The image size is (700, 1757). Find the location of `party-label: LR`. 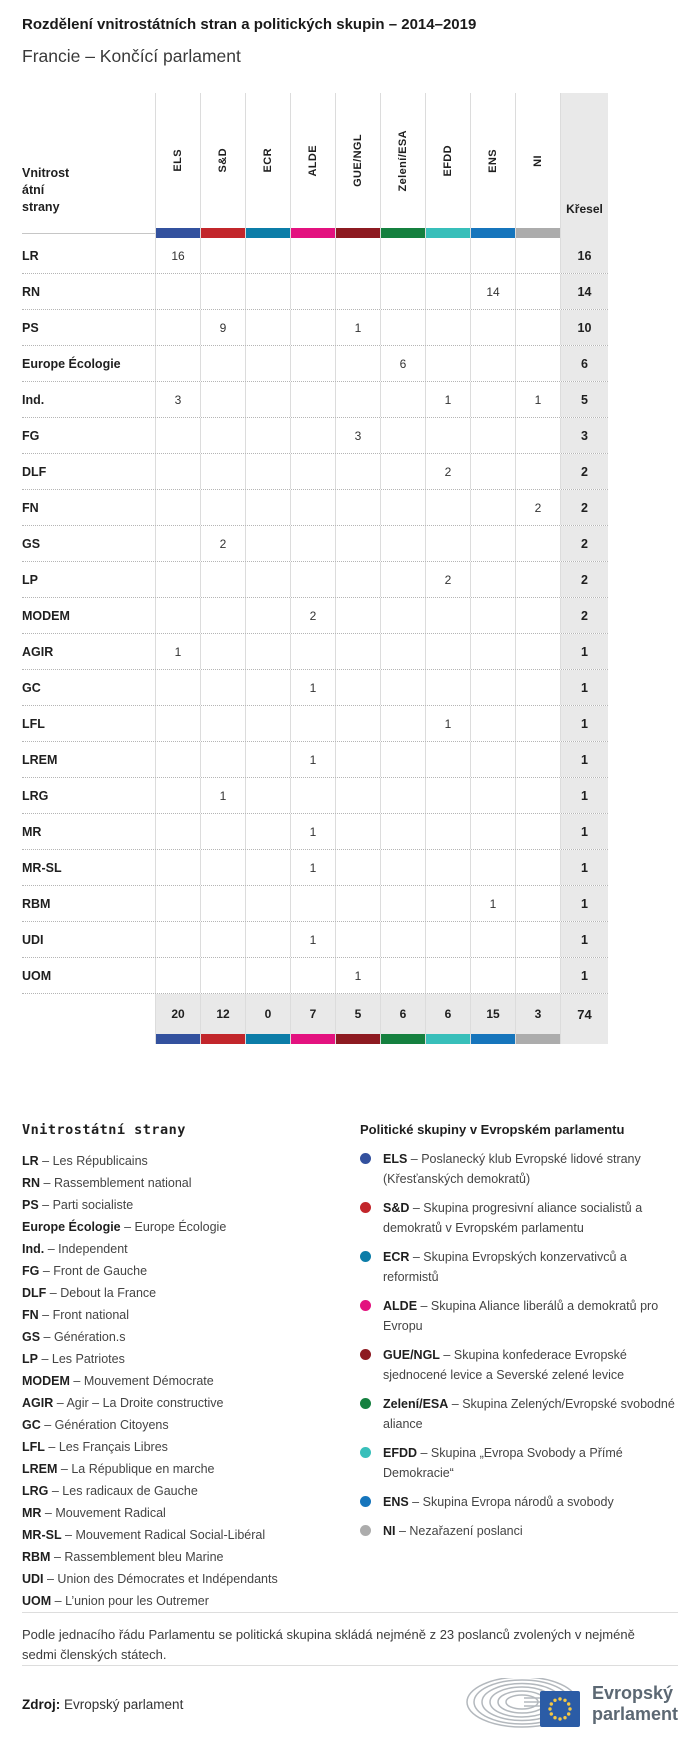

party-label: LR is located at coordinates (30, 255).